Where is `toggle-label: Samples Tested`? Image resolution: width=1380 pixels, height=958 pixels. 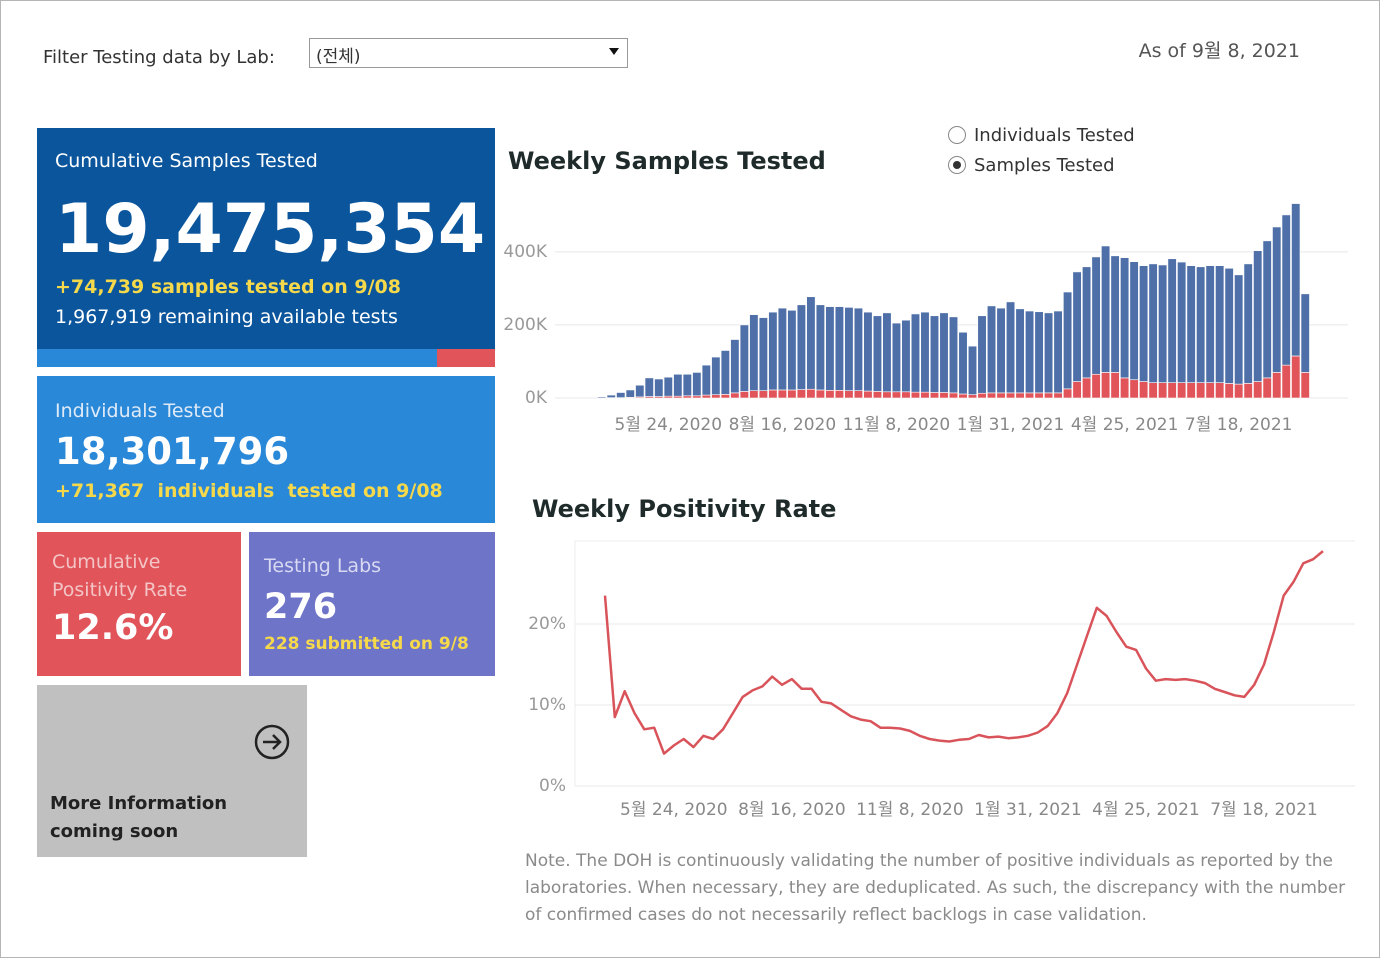 toggle-label: Samples Tested is located at coordinates (1044, 165).